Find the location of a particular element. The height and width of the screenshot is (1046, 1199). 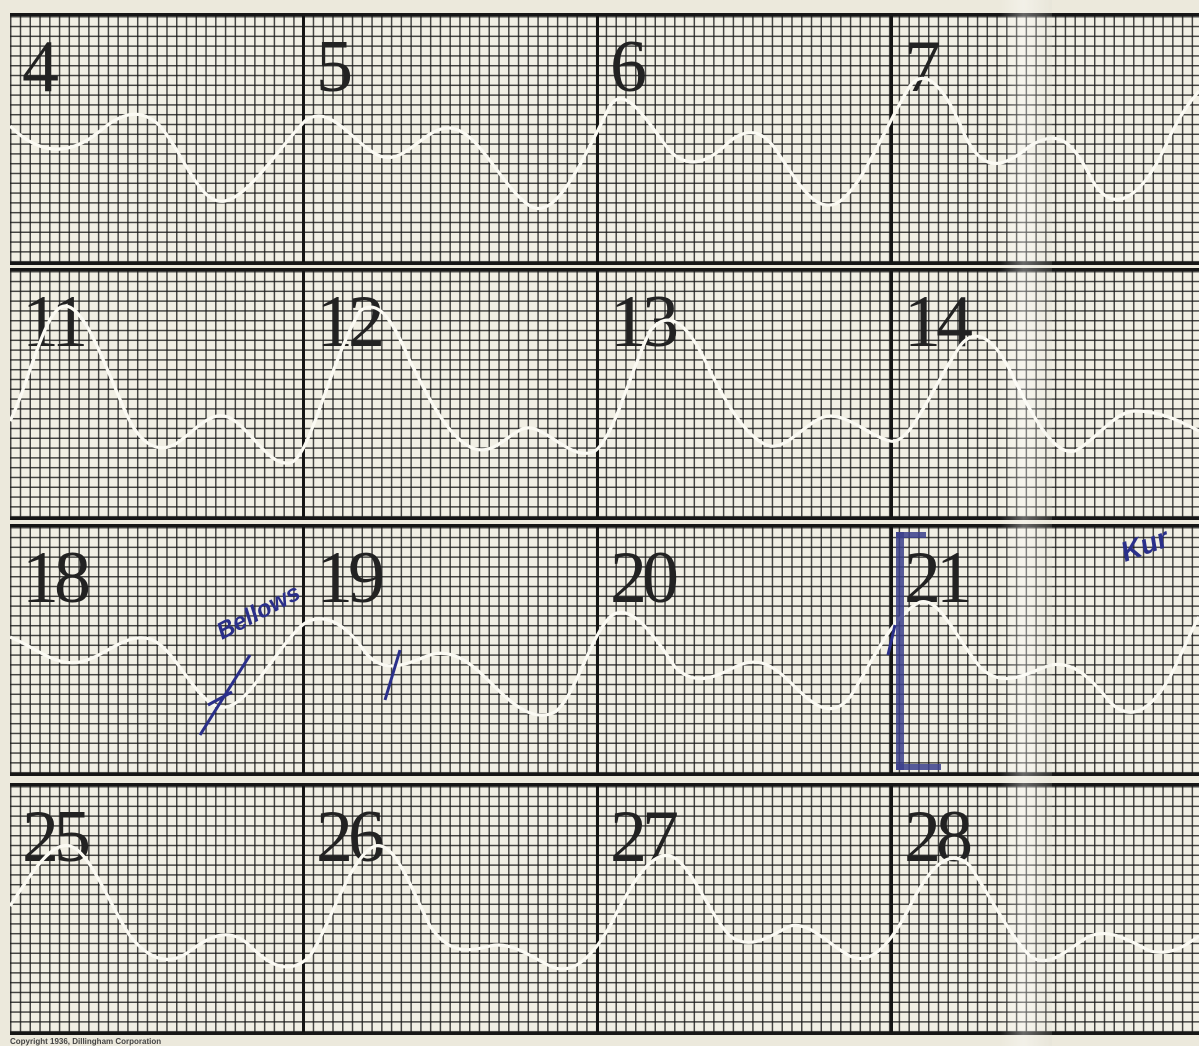

day-number: 21 is located at coordinates (938, 578).